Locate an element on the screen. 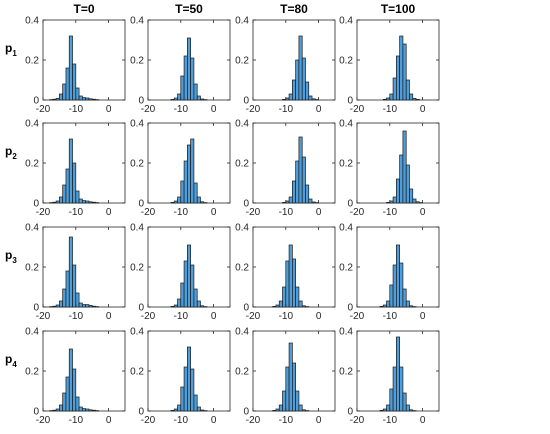 The width and height of the screenshot is (550, 434). row-label: p4 is located at coordinates (11, 360).